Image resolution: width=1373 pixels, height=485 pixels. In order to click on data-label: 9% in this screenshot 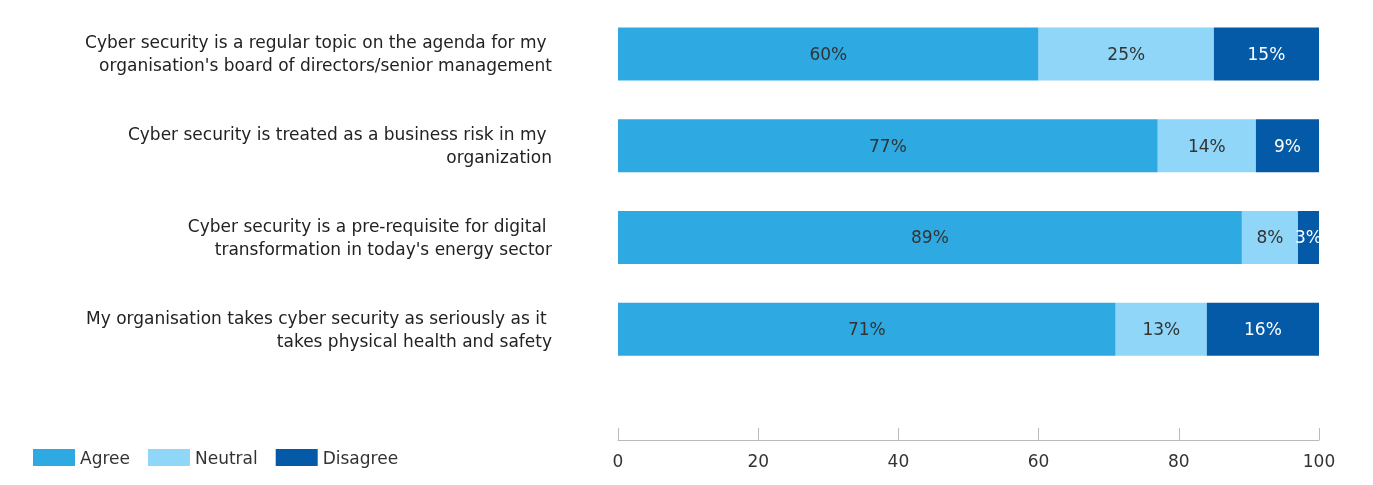, I will do `click(1287, 145)`.